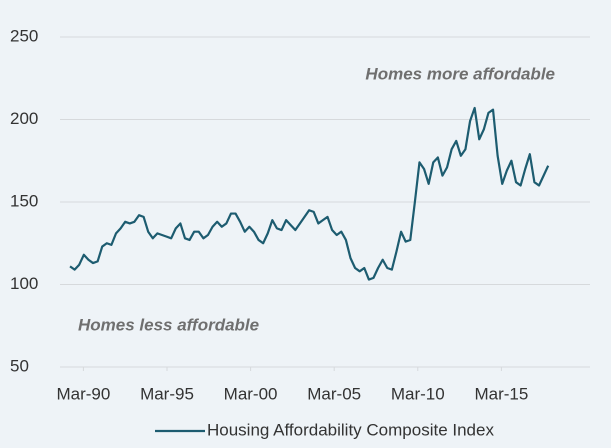 The width and height of the screenshot is (611, 448). What do you see at coordinates (167, 393) in the screenshot?
I see `x-tick-label: Mar-95` at bounding box center [167, 393].